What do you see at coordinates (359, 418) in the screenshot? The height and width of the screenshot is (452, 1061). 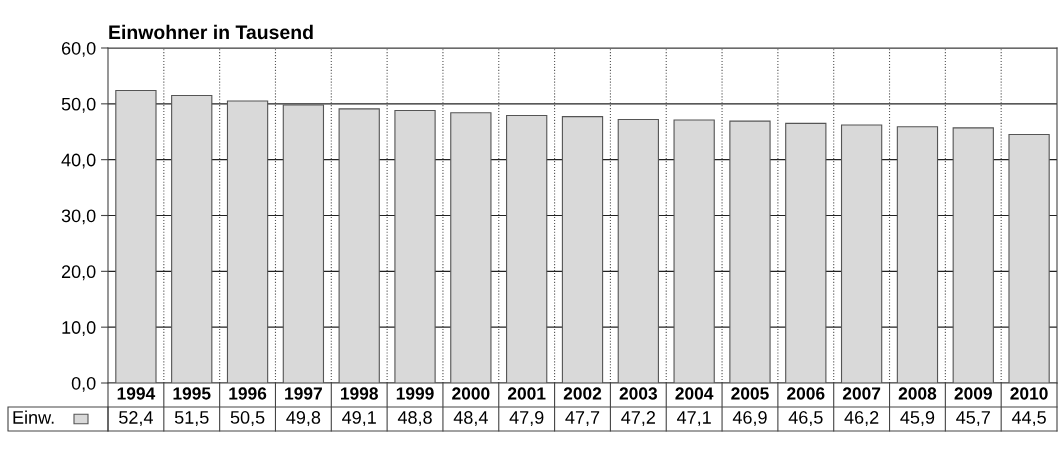 I see `data-label: 49,1` at bounding box center [359, 418].